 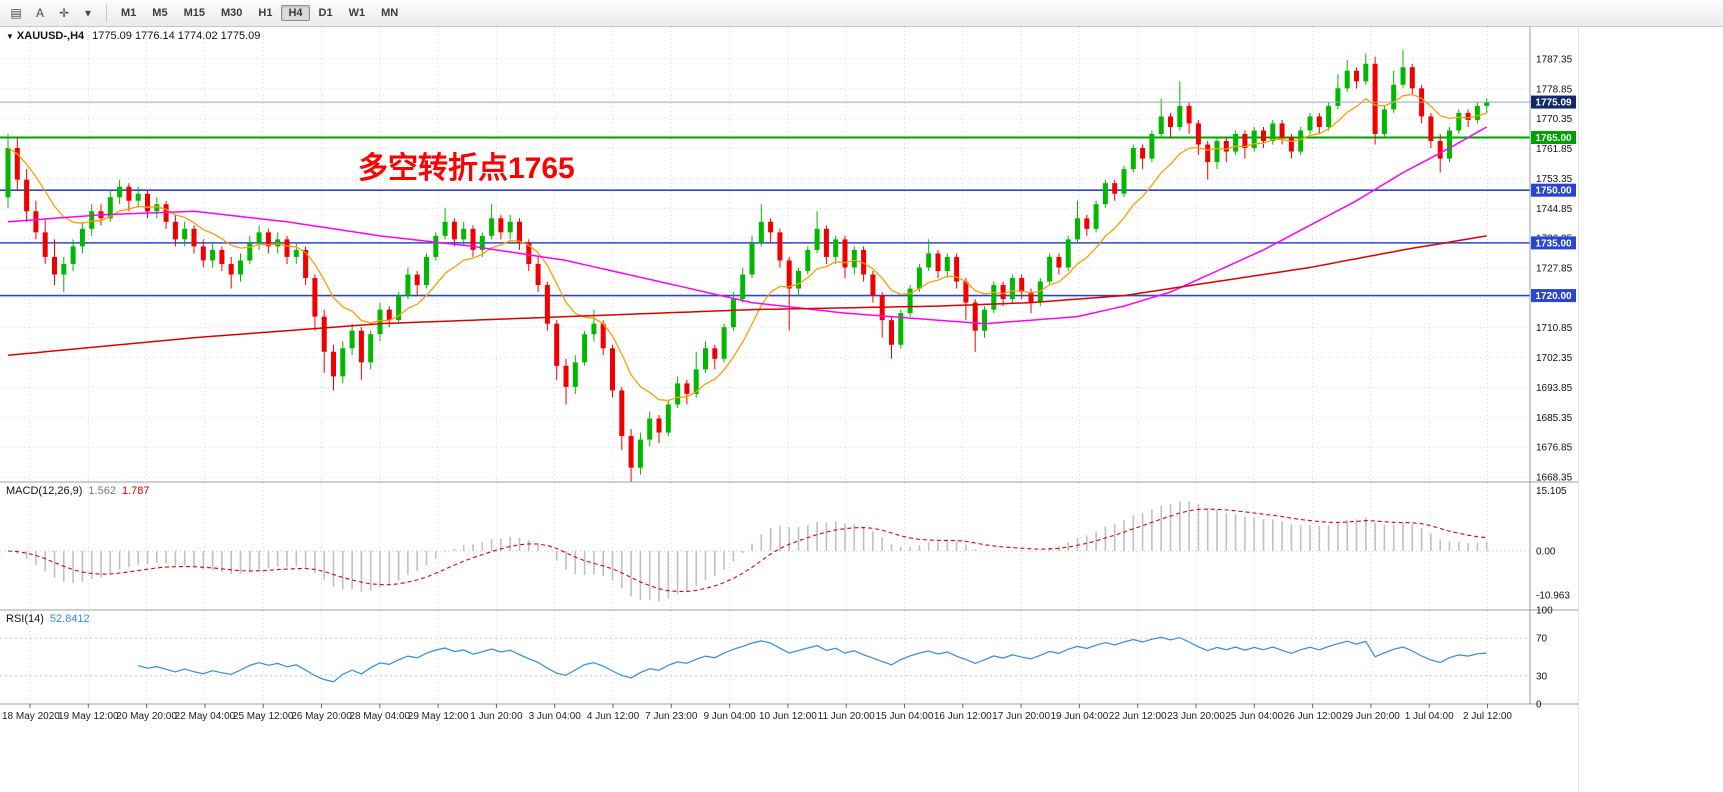 I want to click on timeframe-button-h4: H4, so click(x=295, y=13).